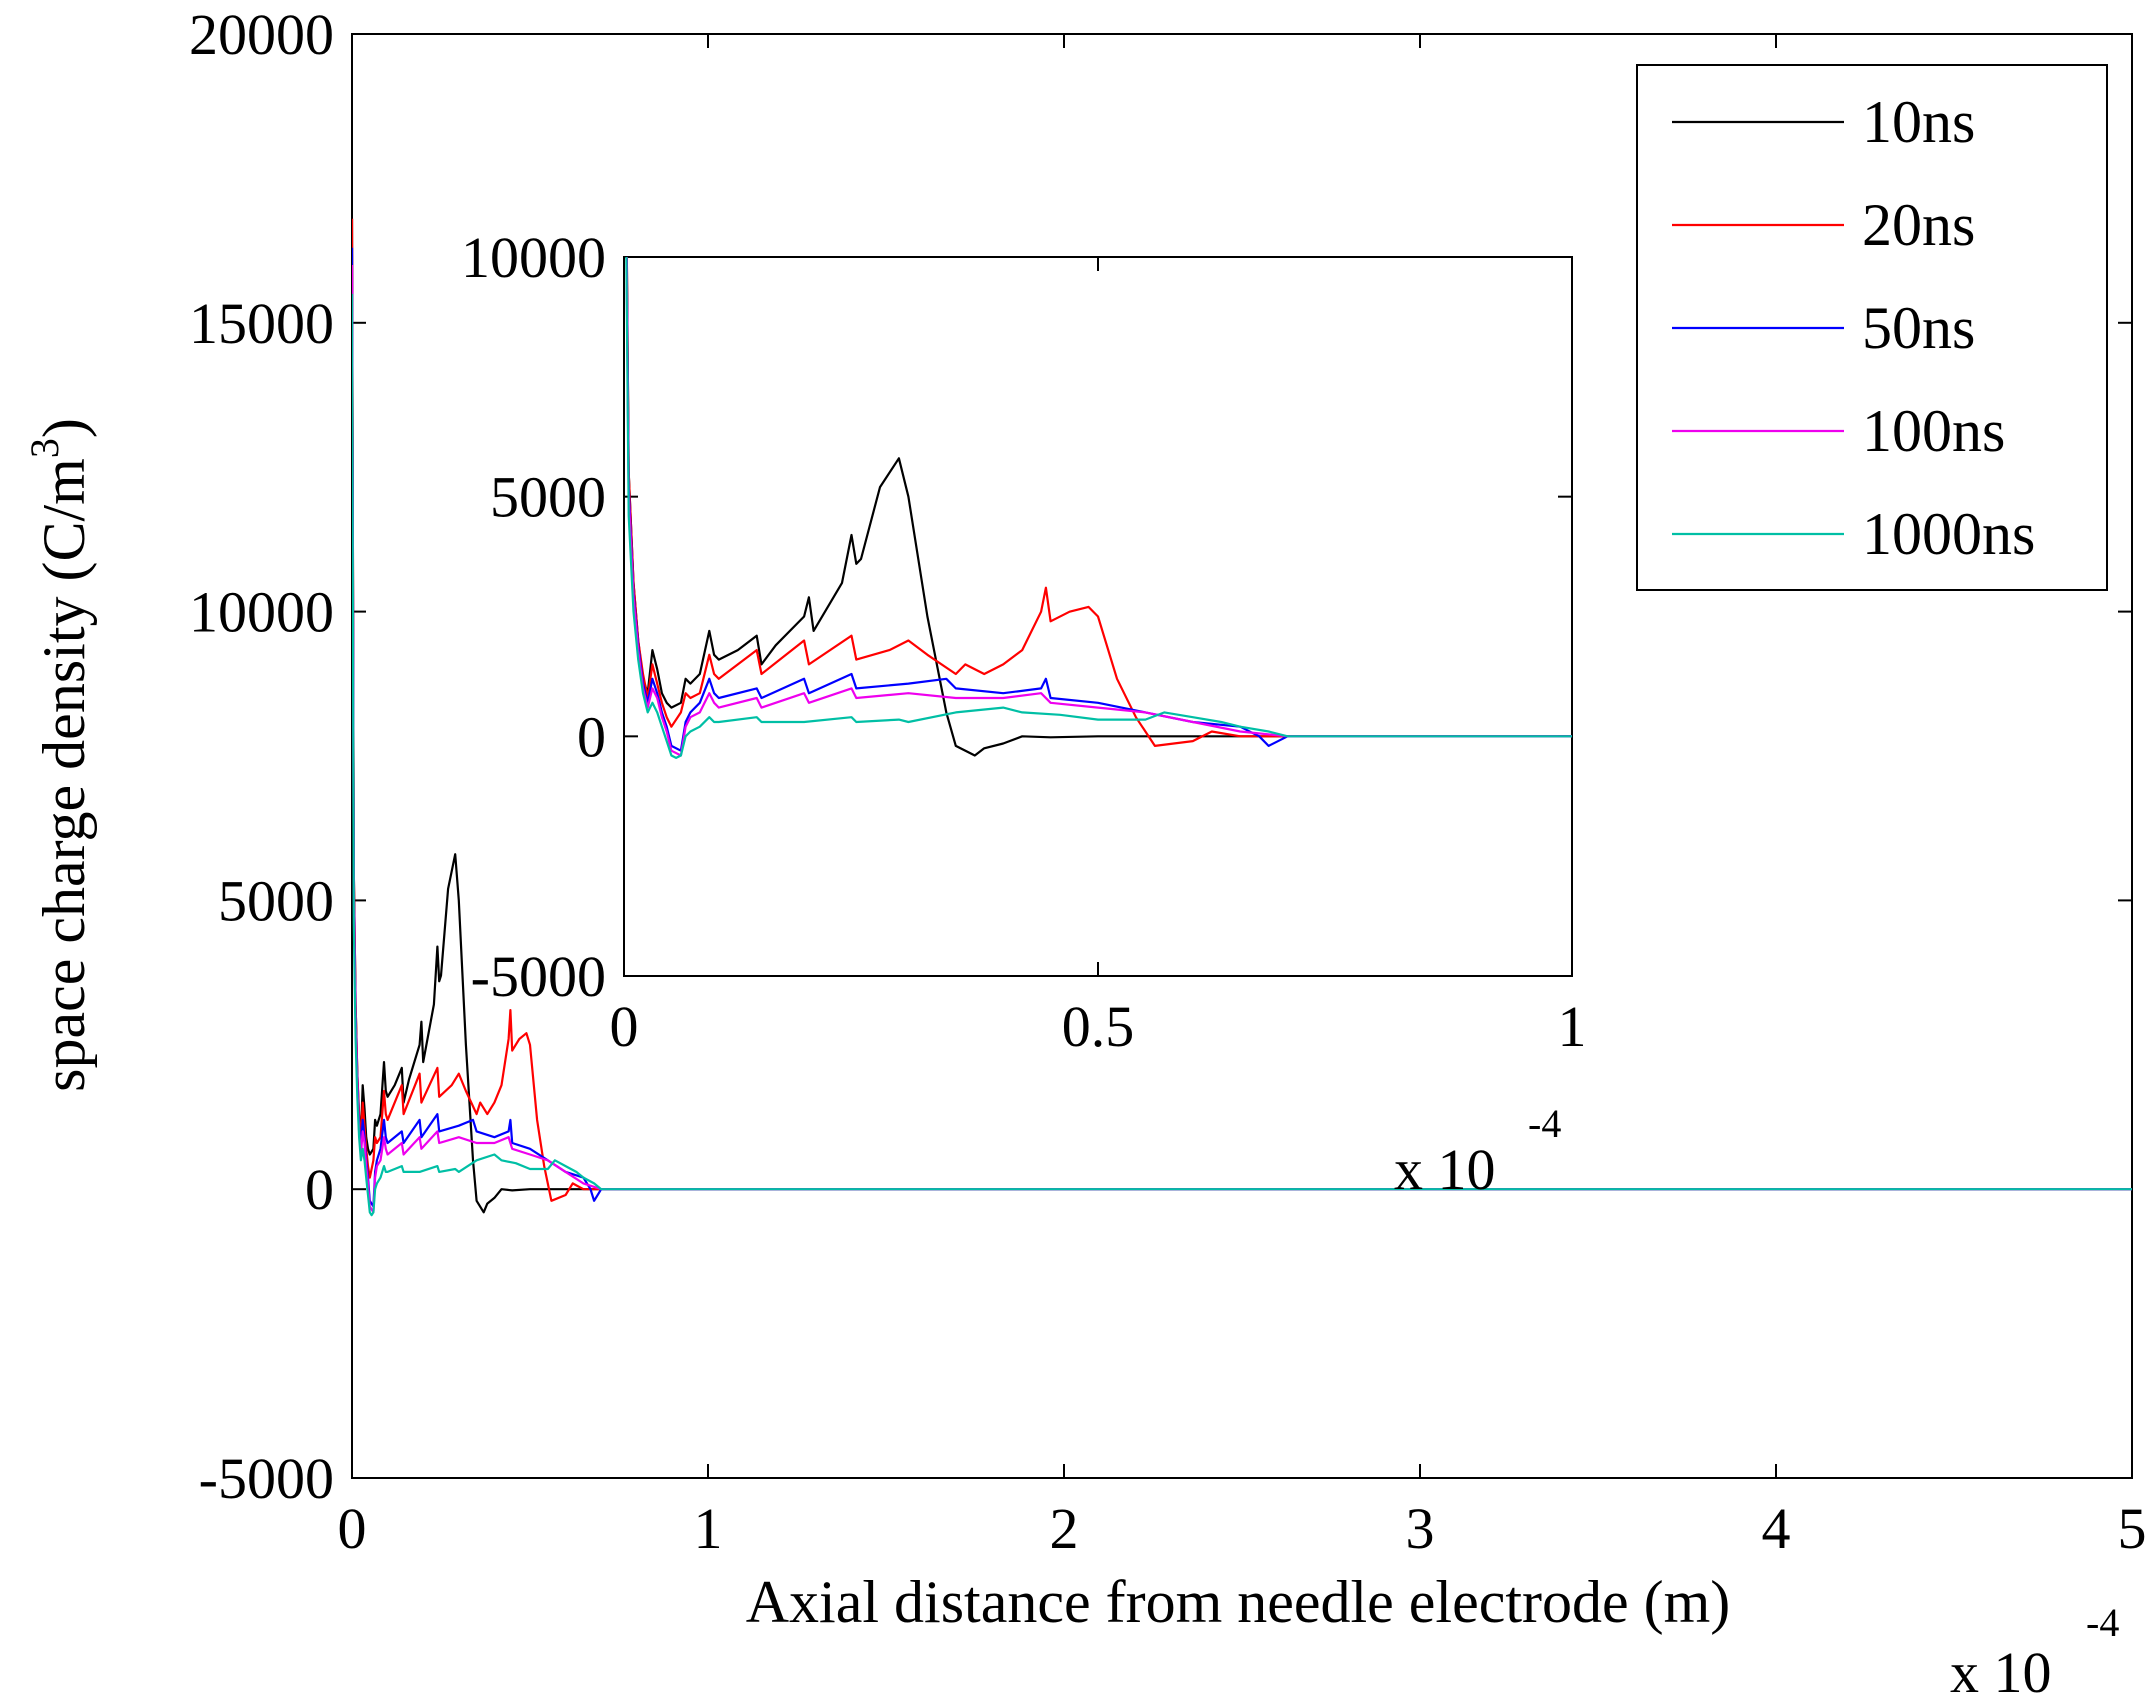 This screenshot has width=2148, height=1697. I want to click on legend-box, so click(1872, 327).